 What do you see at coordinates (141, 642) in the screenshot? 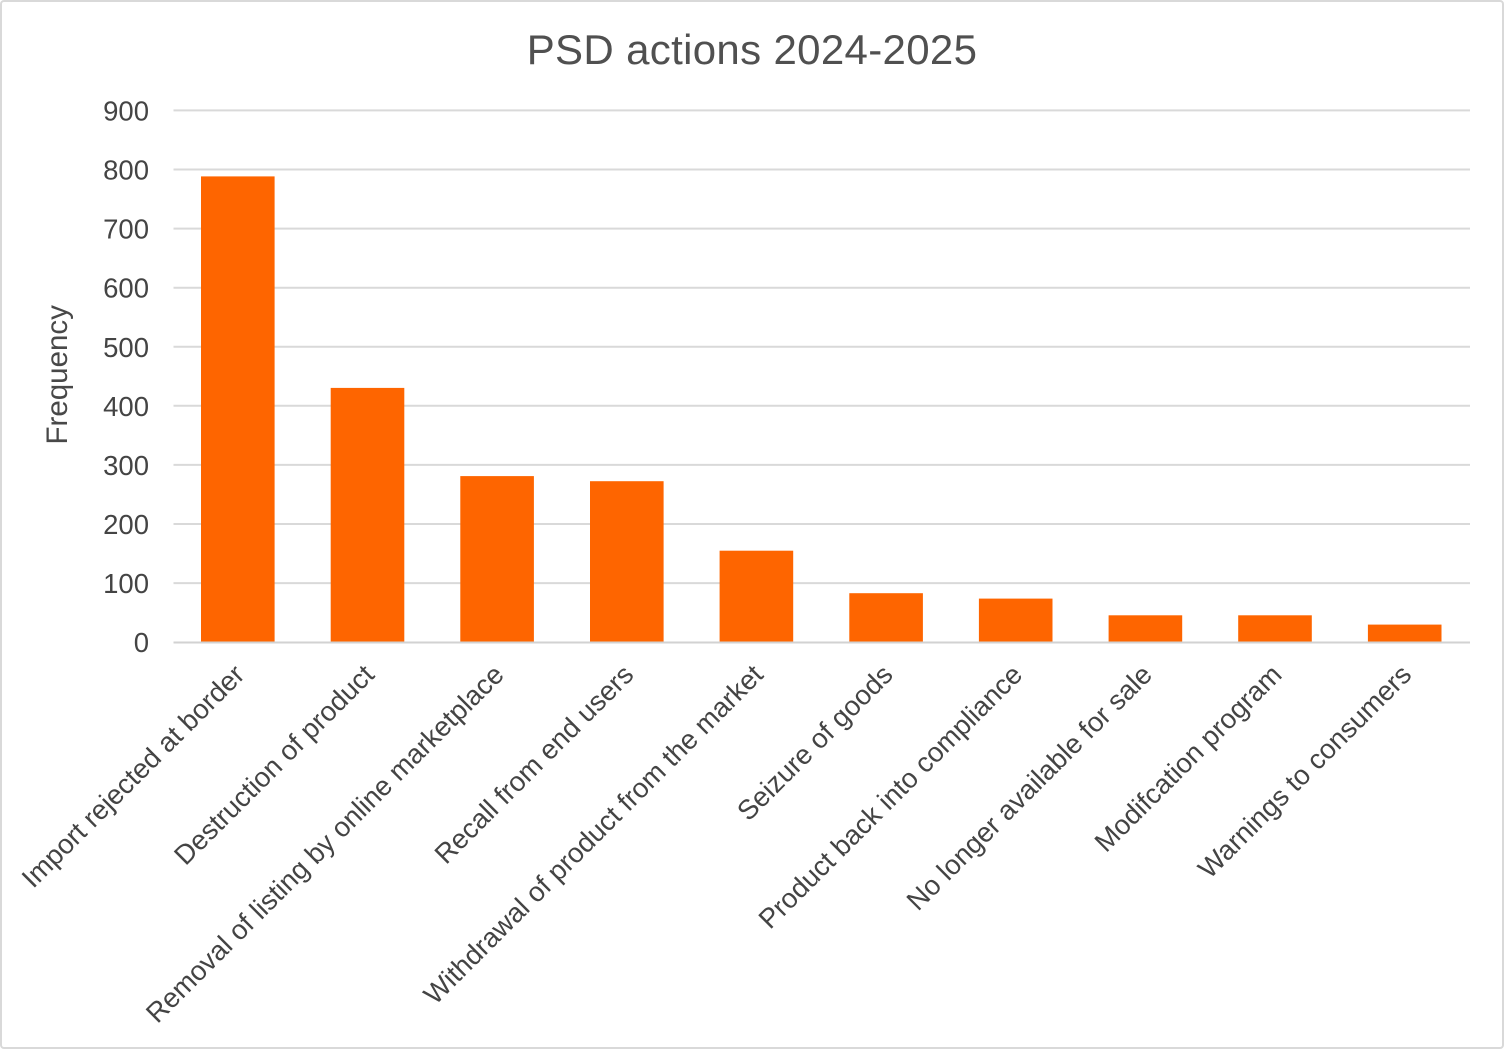
I see `svg-text: 0` at bounding box center [141, 642].